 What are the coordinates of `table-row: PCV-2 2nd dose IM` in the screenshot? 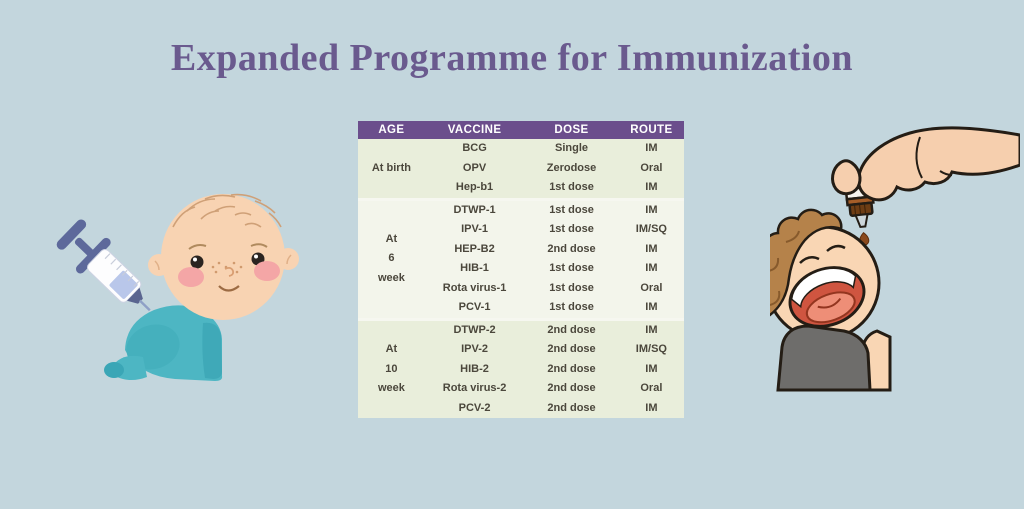 It's located at (521, 409).